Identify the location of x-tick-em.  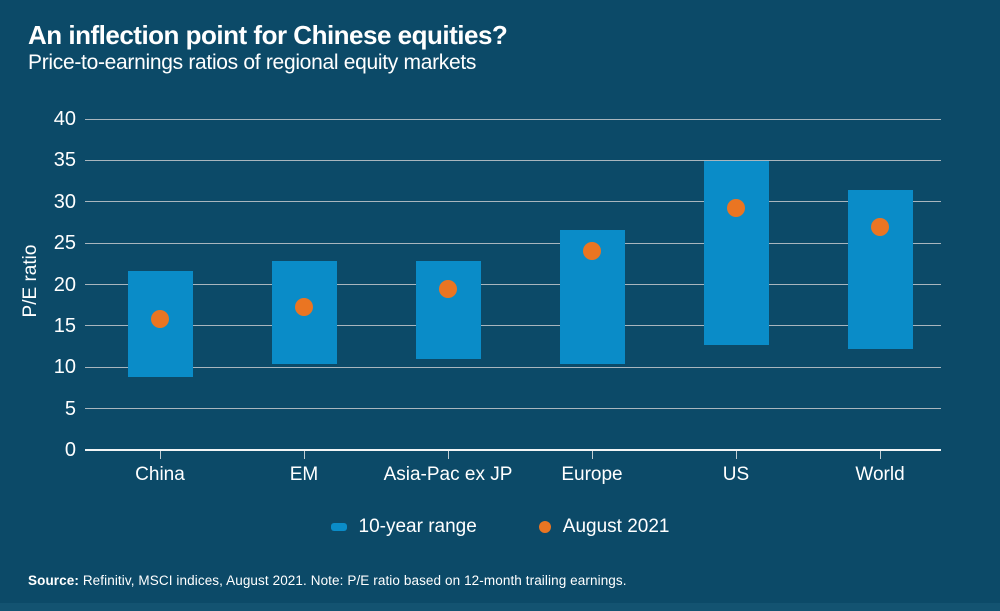
(304, 455).